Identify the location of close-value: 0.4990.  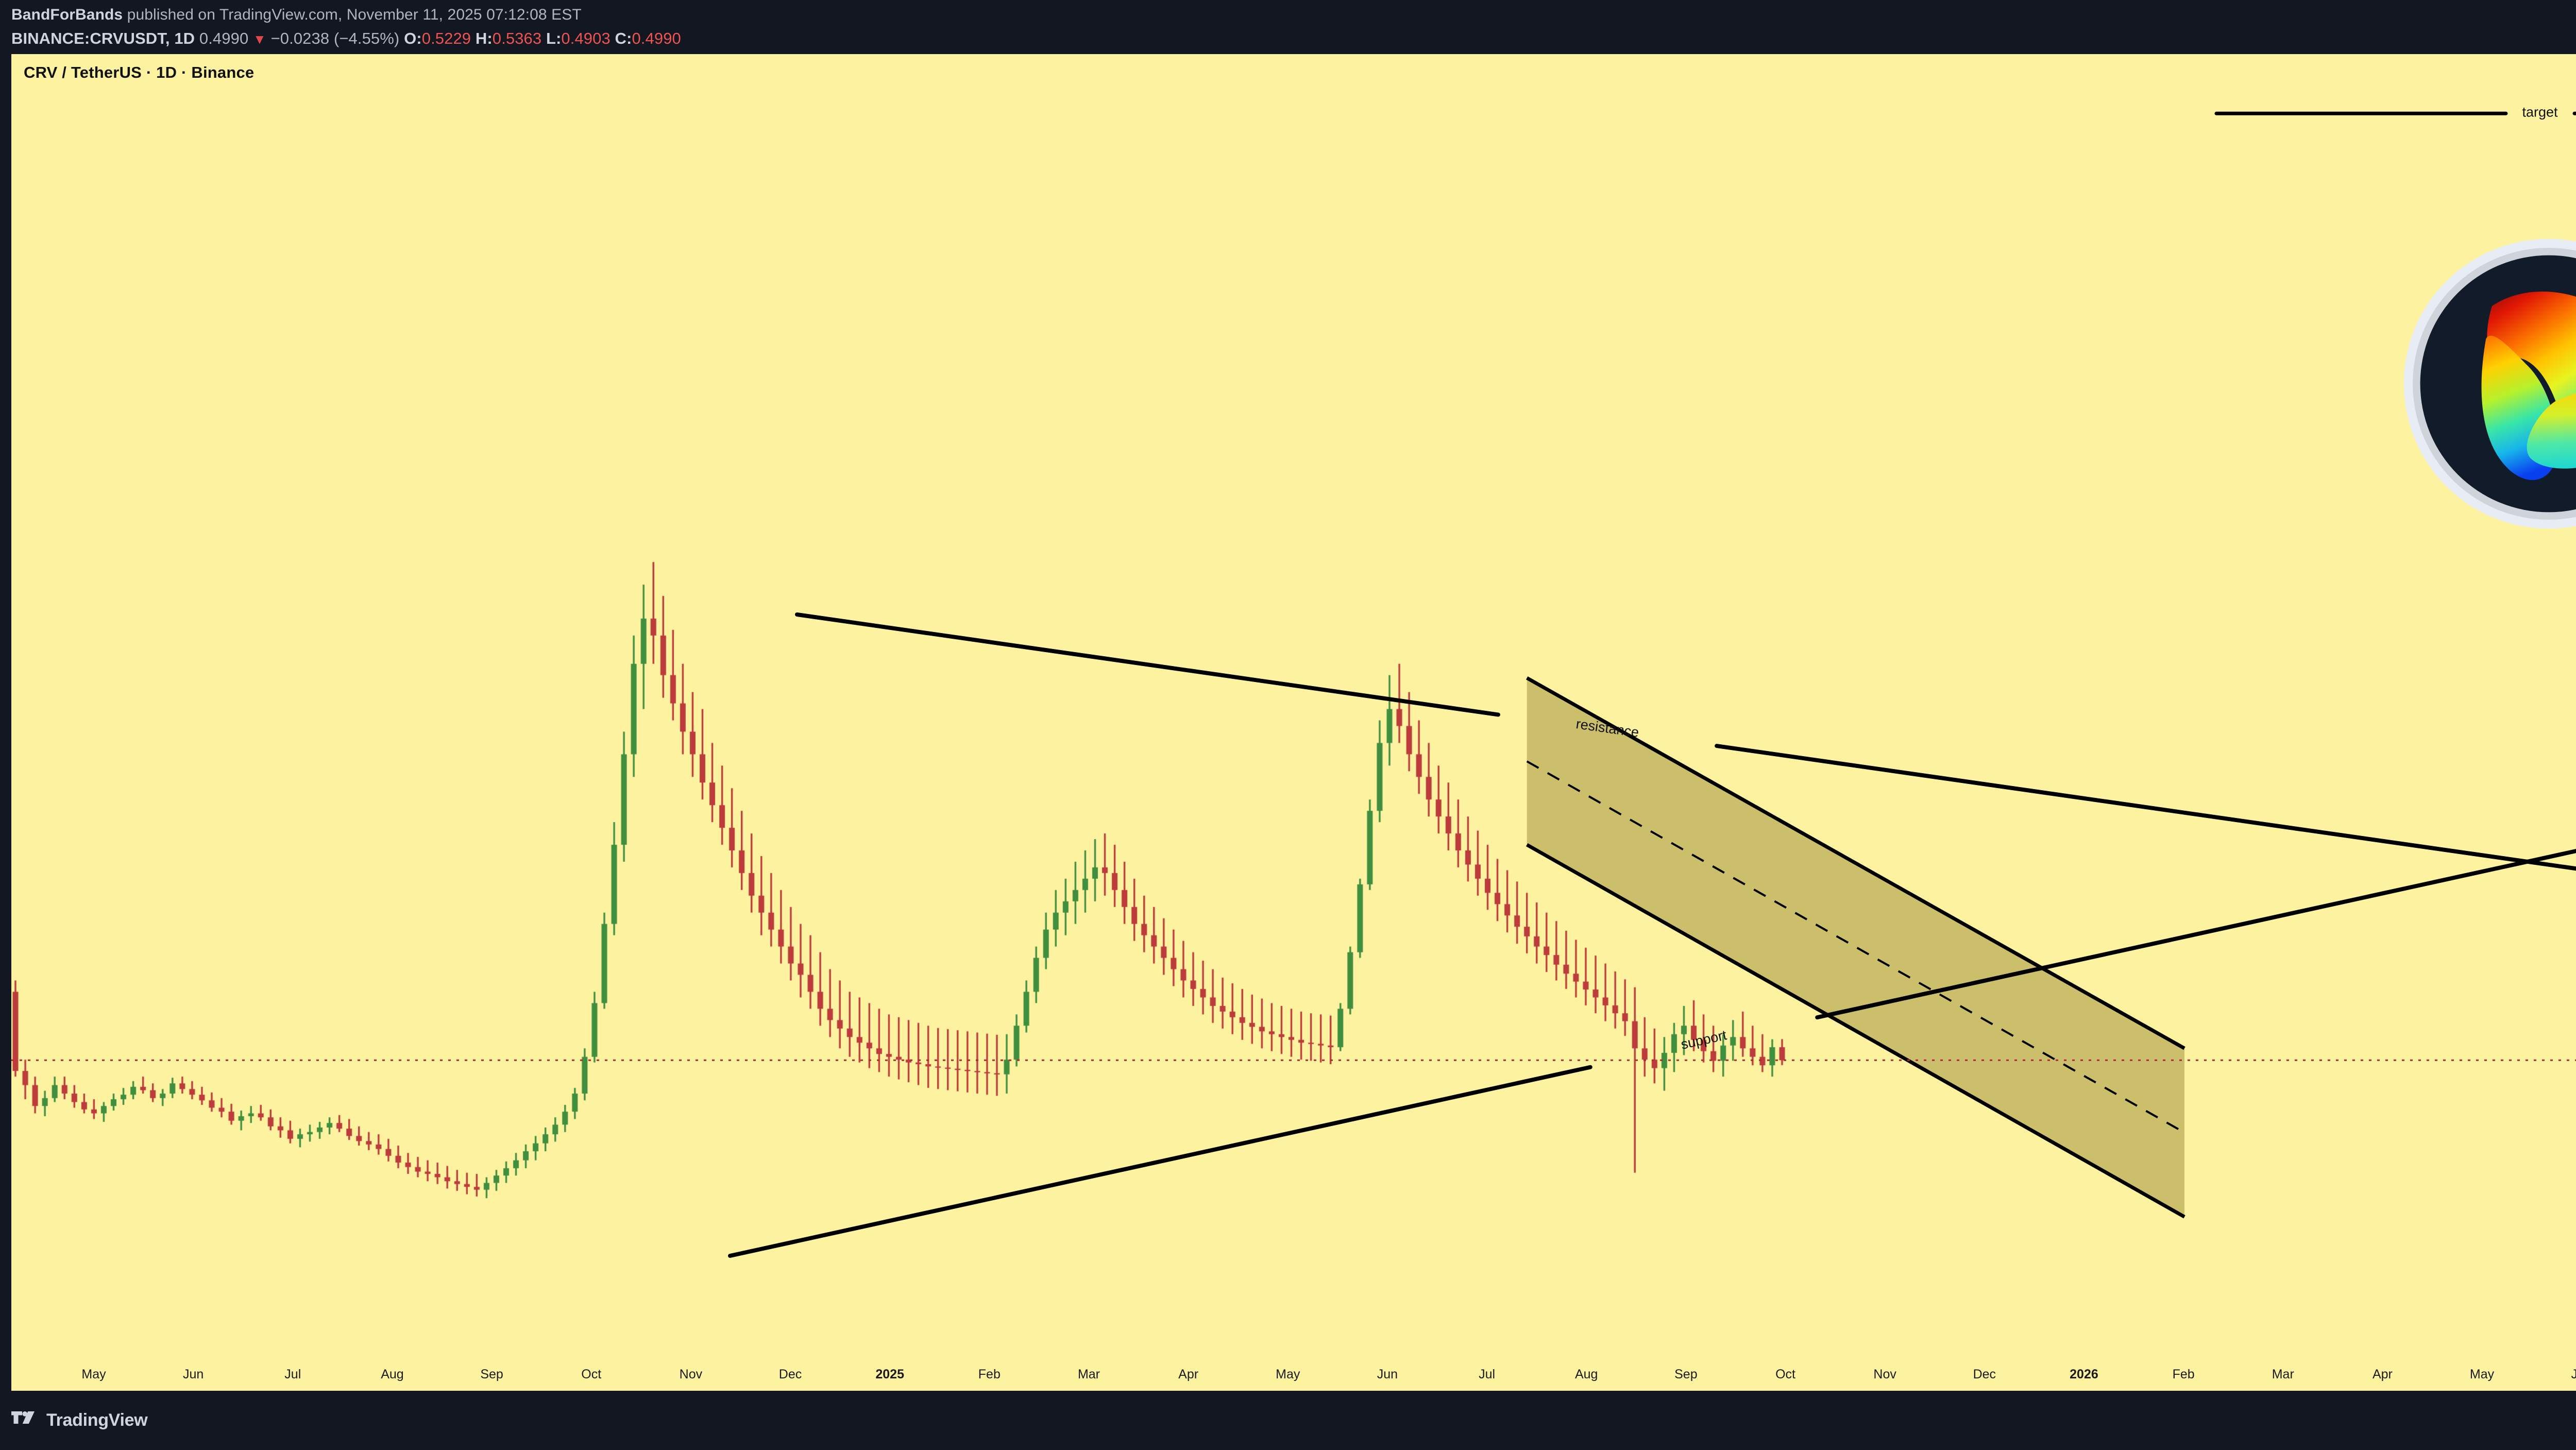
(657, 38).